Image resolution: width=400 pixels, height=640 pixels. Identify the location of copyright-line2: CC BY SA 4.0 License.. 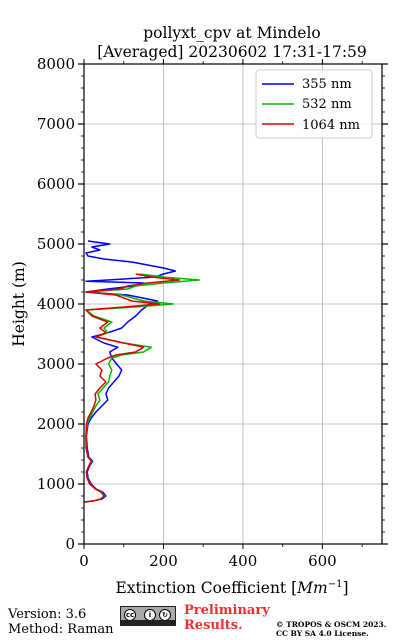
(322, 633).